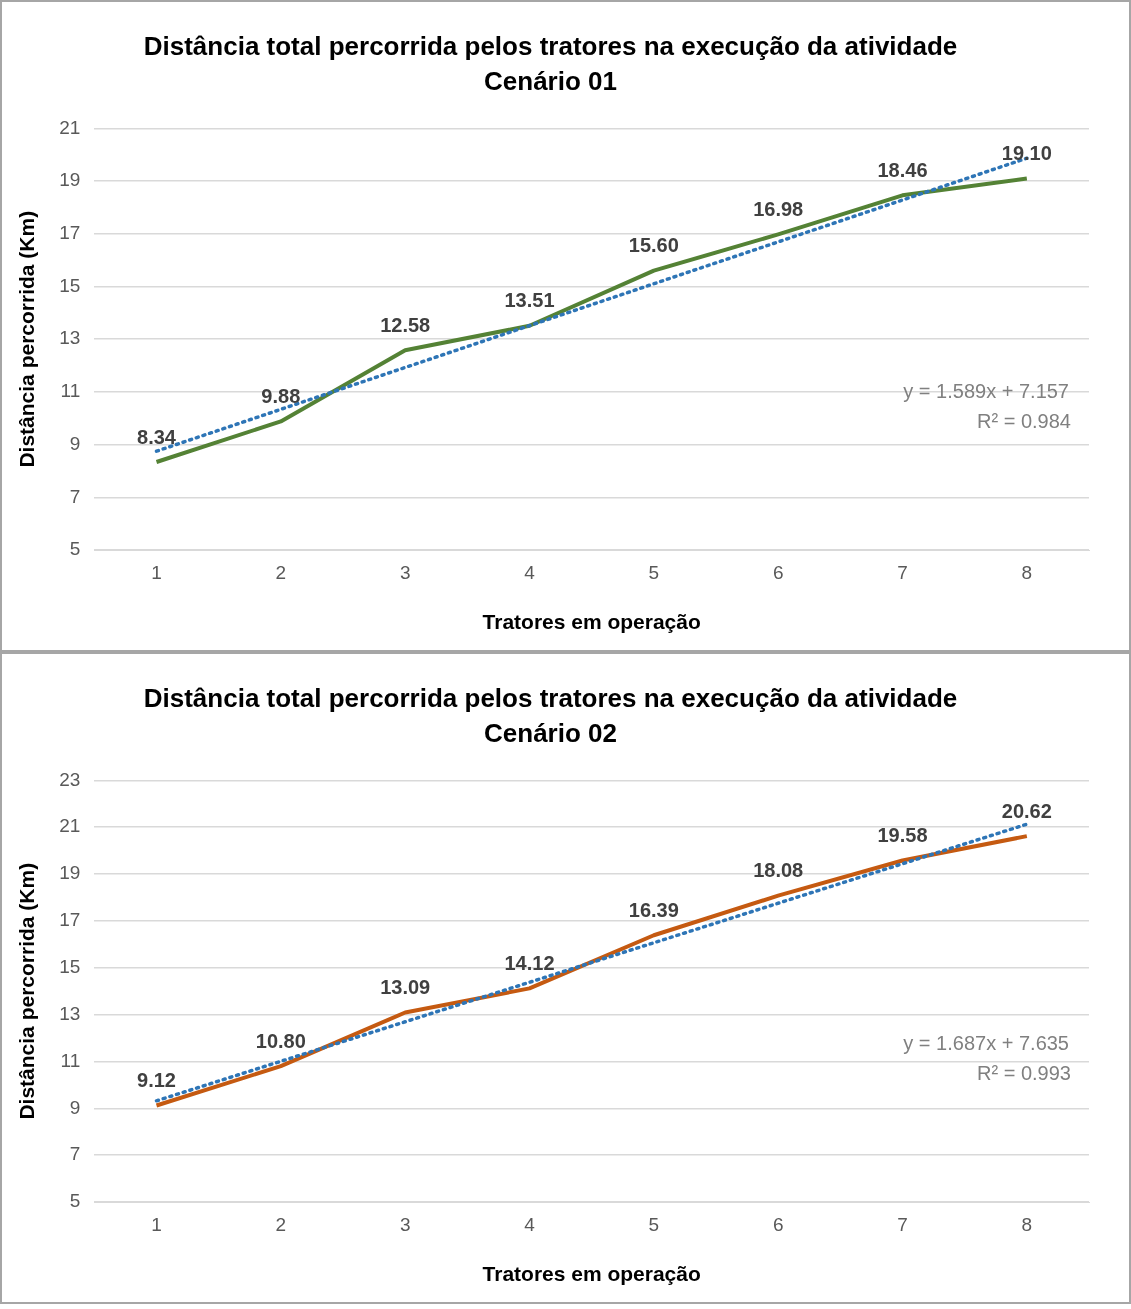 This screenshot has height=1309, width=1131. I want to click on data-label: 13.51, so click(529, 300).